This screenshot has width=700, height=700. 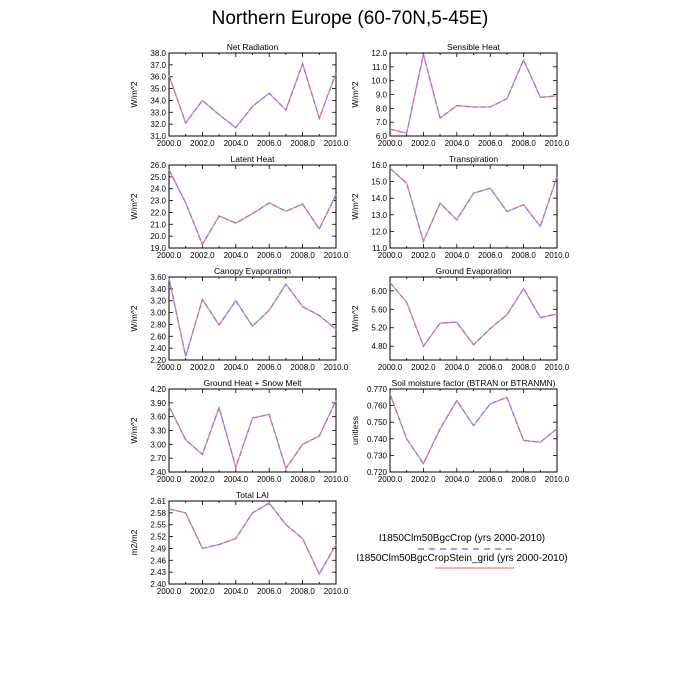 I want to click on legend-entry-1: I1850Clm50BgcCrop (yrs 2000-2010), so click(x=462, y=538).